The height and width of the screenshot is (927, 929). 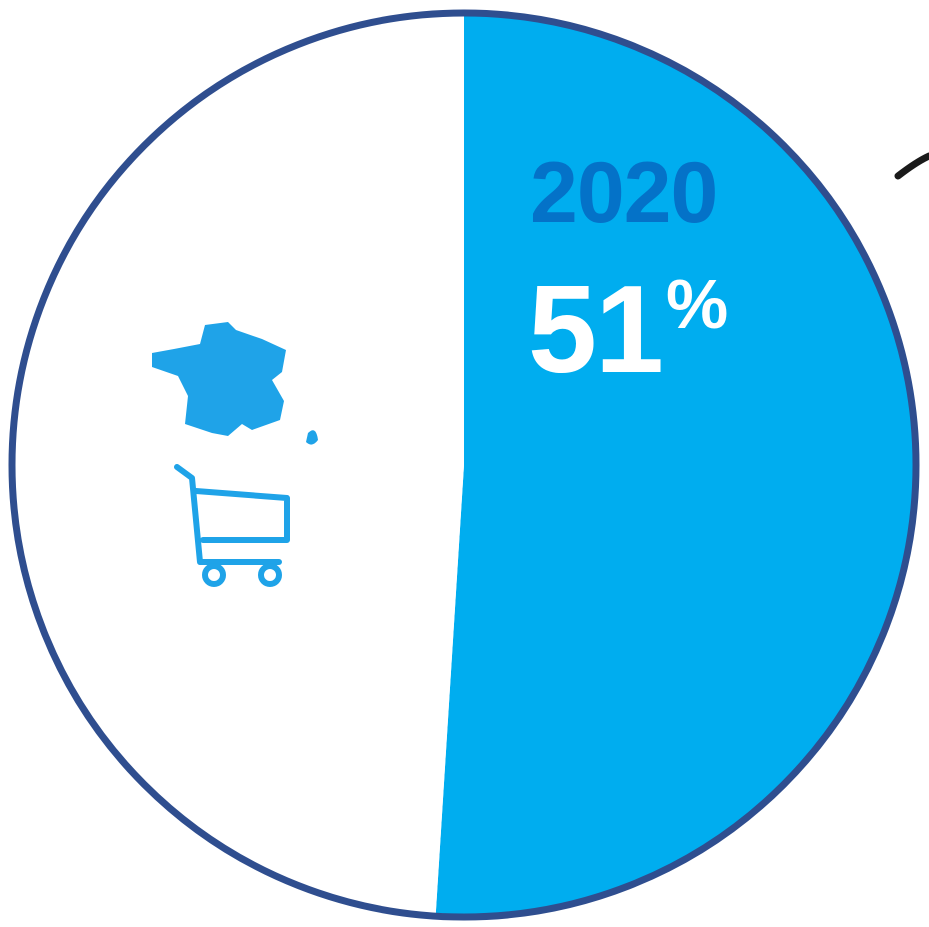 I want to click on percentage-label: 51%, so click(x=628, y=330).